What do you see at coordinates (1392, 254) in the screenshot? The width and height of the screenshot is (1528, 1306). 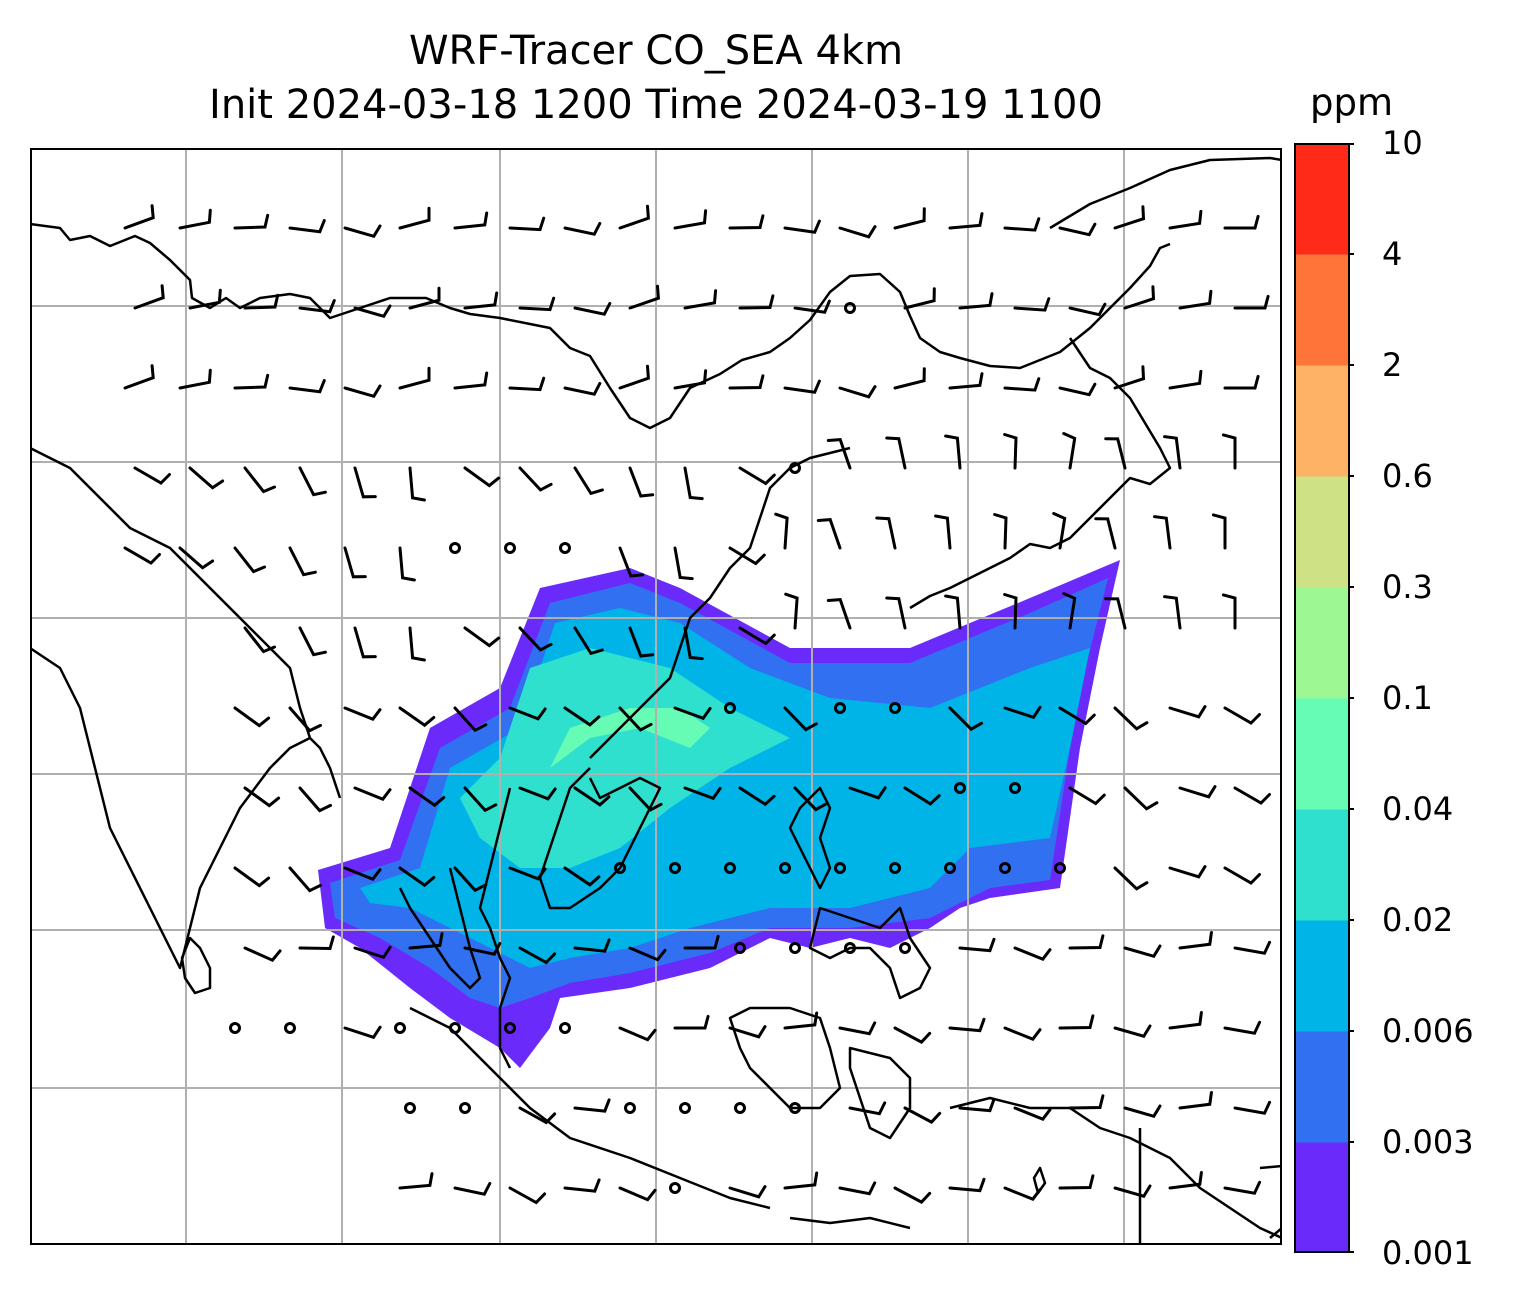 I see `colorbar-tick-label: 4` at bounding box center [1392, 254].